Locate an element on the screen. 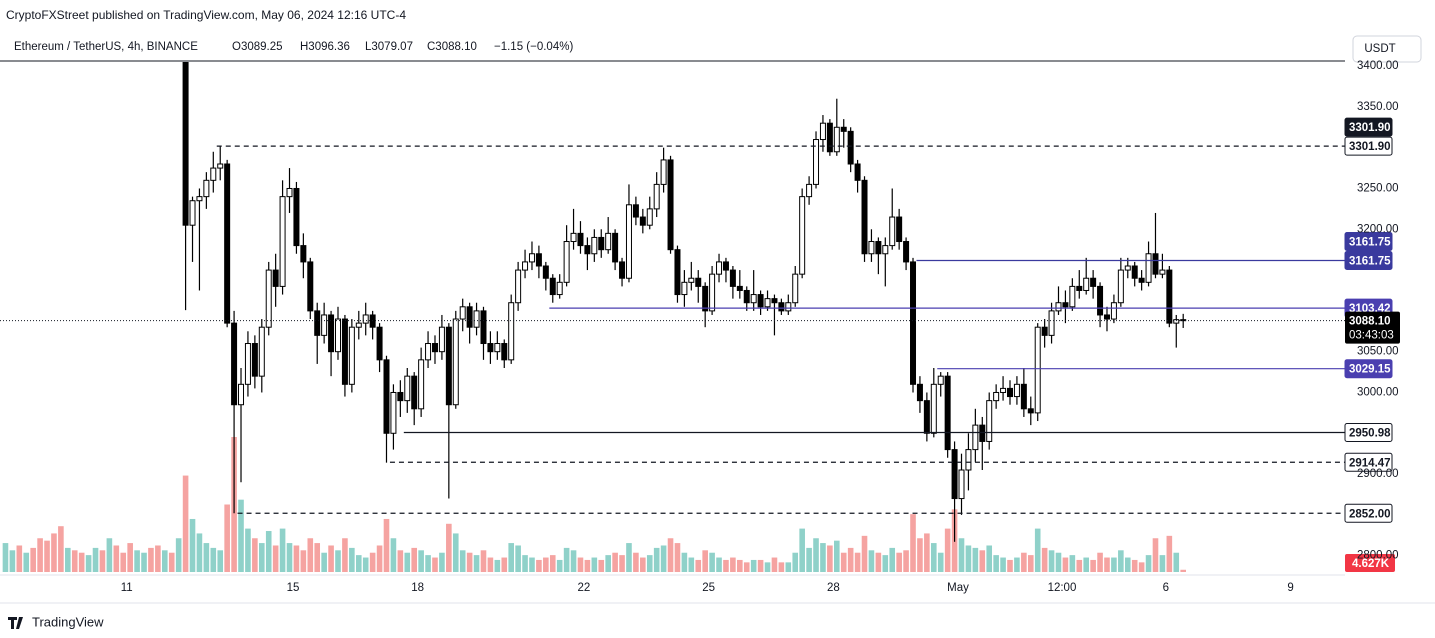 Image resolution: width=1435 pixels, height=638 pixels. legend-low: L3079.07 is located at coordinates (389, 47).